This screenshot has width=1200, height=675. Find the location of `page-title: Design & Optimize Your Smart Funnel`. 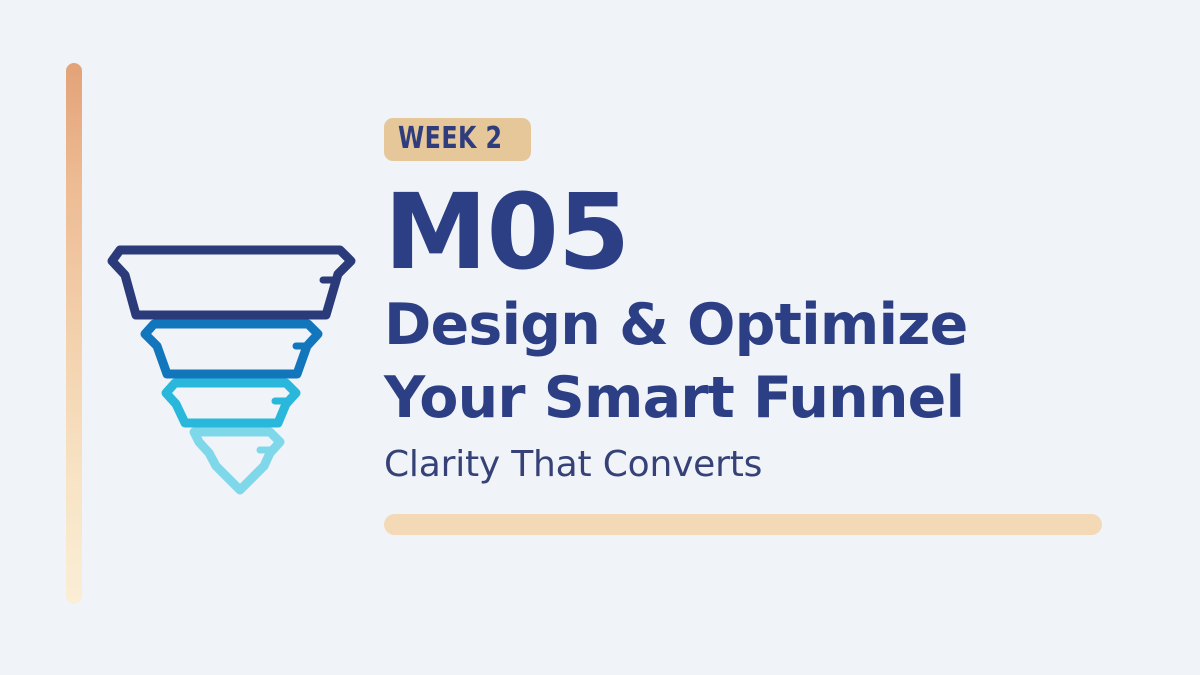

page-title: Design & Optimize Your Smart Funnel is located at coordinates (734, 362).